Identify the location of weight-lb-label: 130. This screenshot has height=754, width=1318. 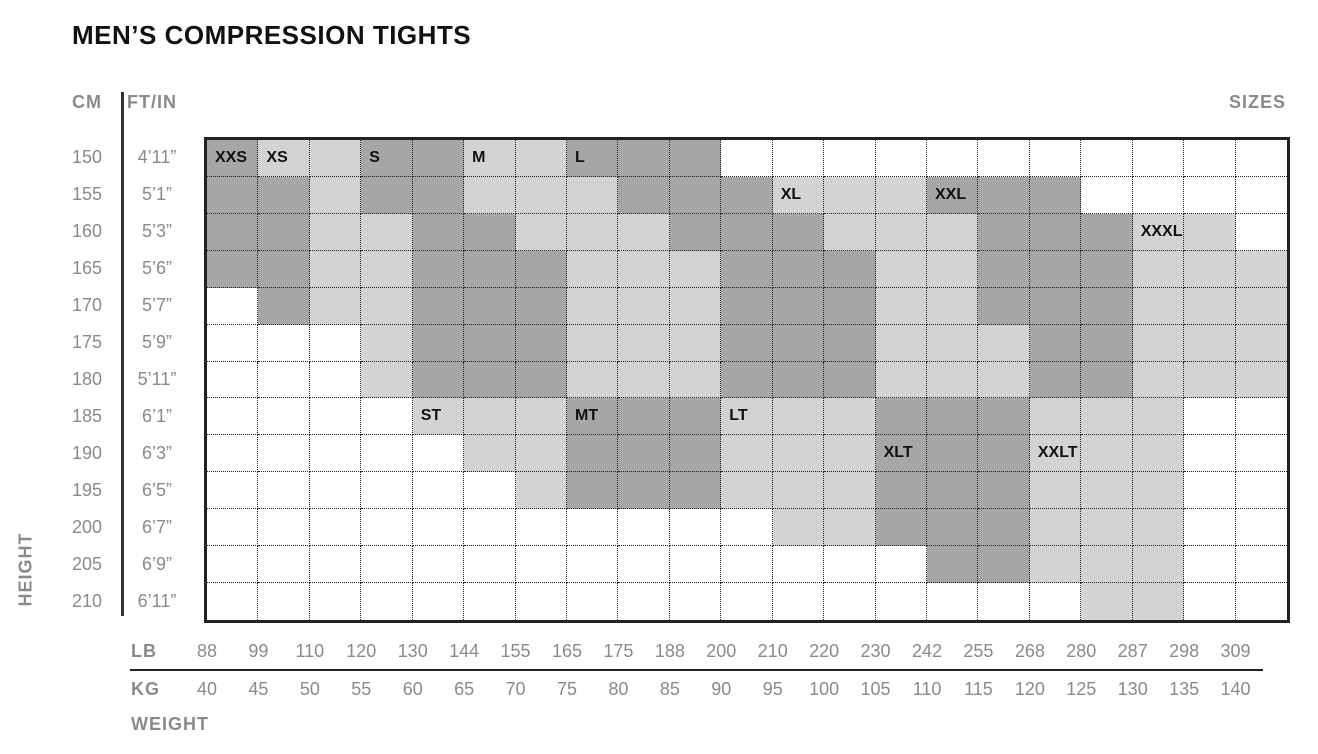
(412, 651).